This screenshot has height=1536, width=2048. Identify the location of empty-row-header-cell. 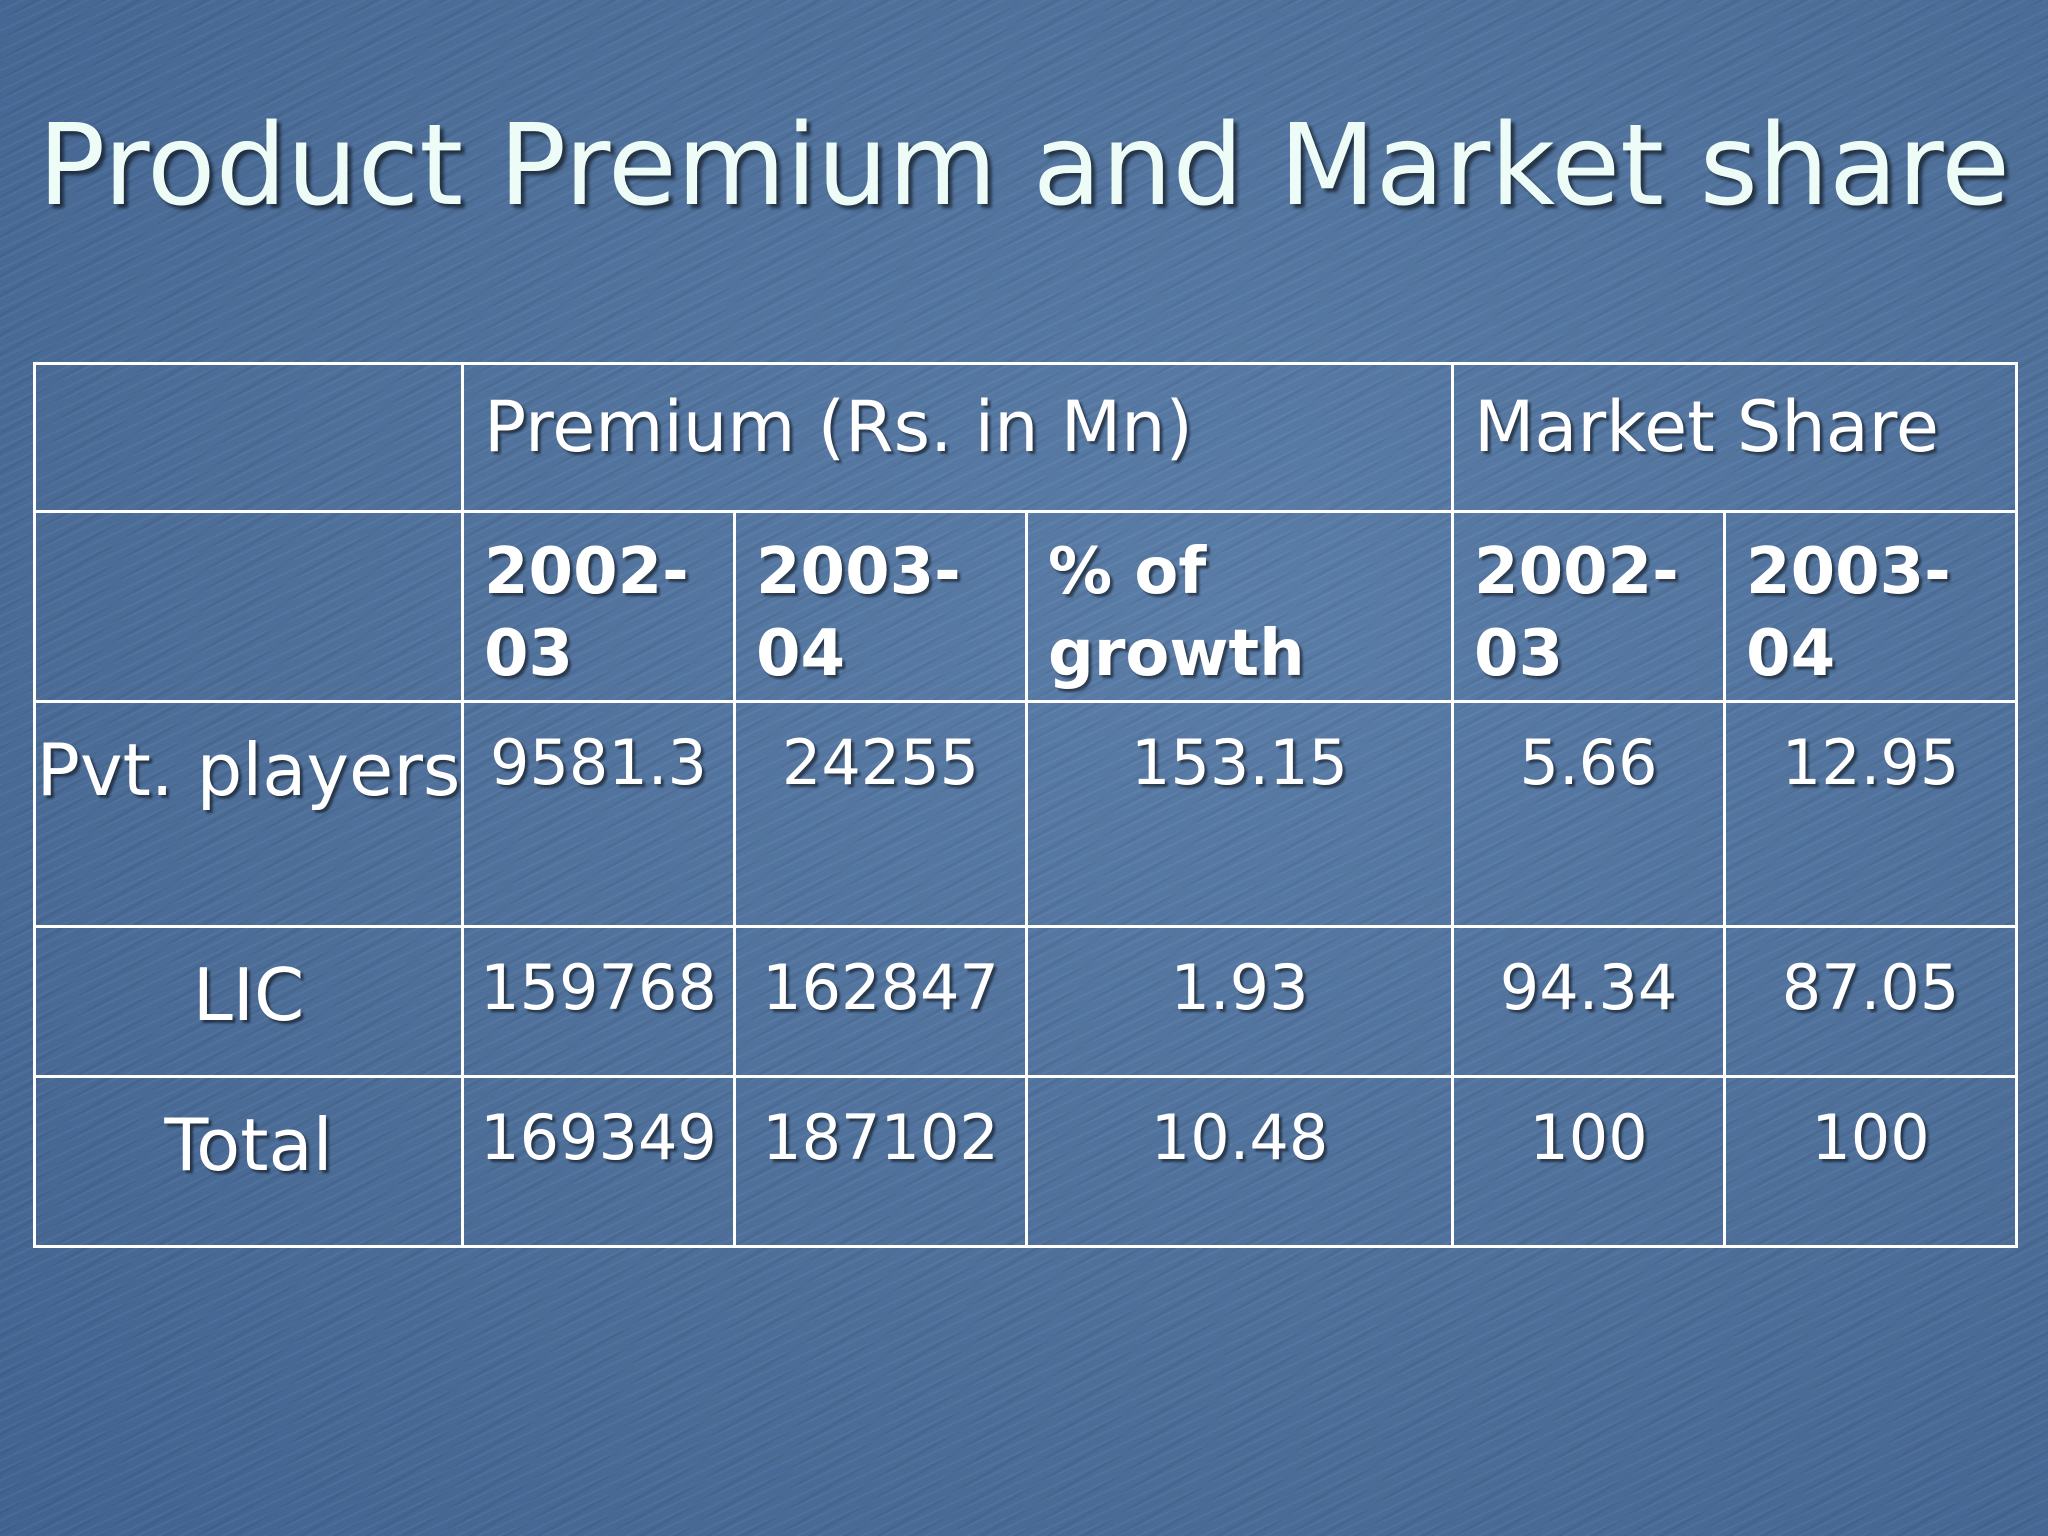
(248, 606).